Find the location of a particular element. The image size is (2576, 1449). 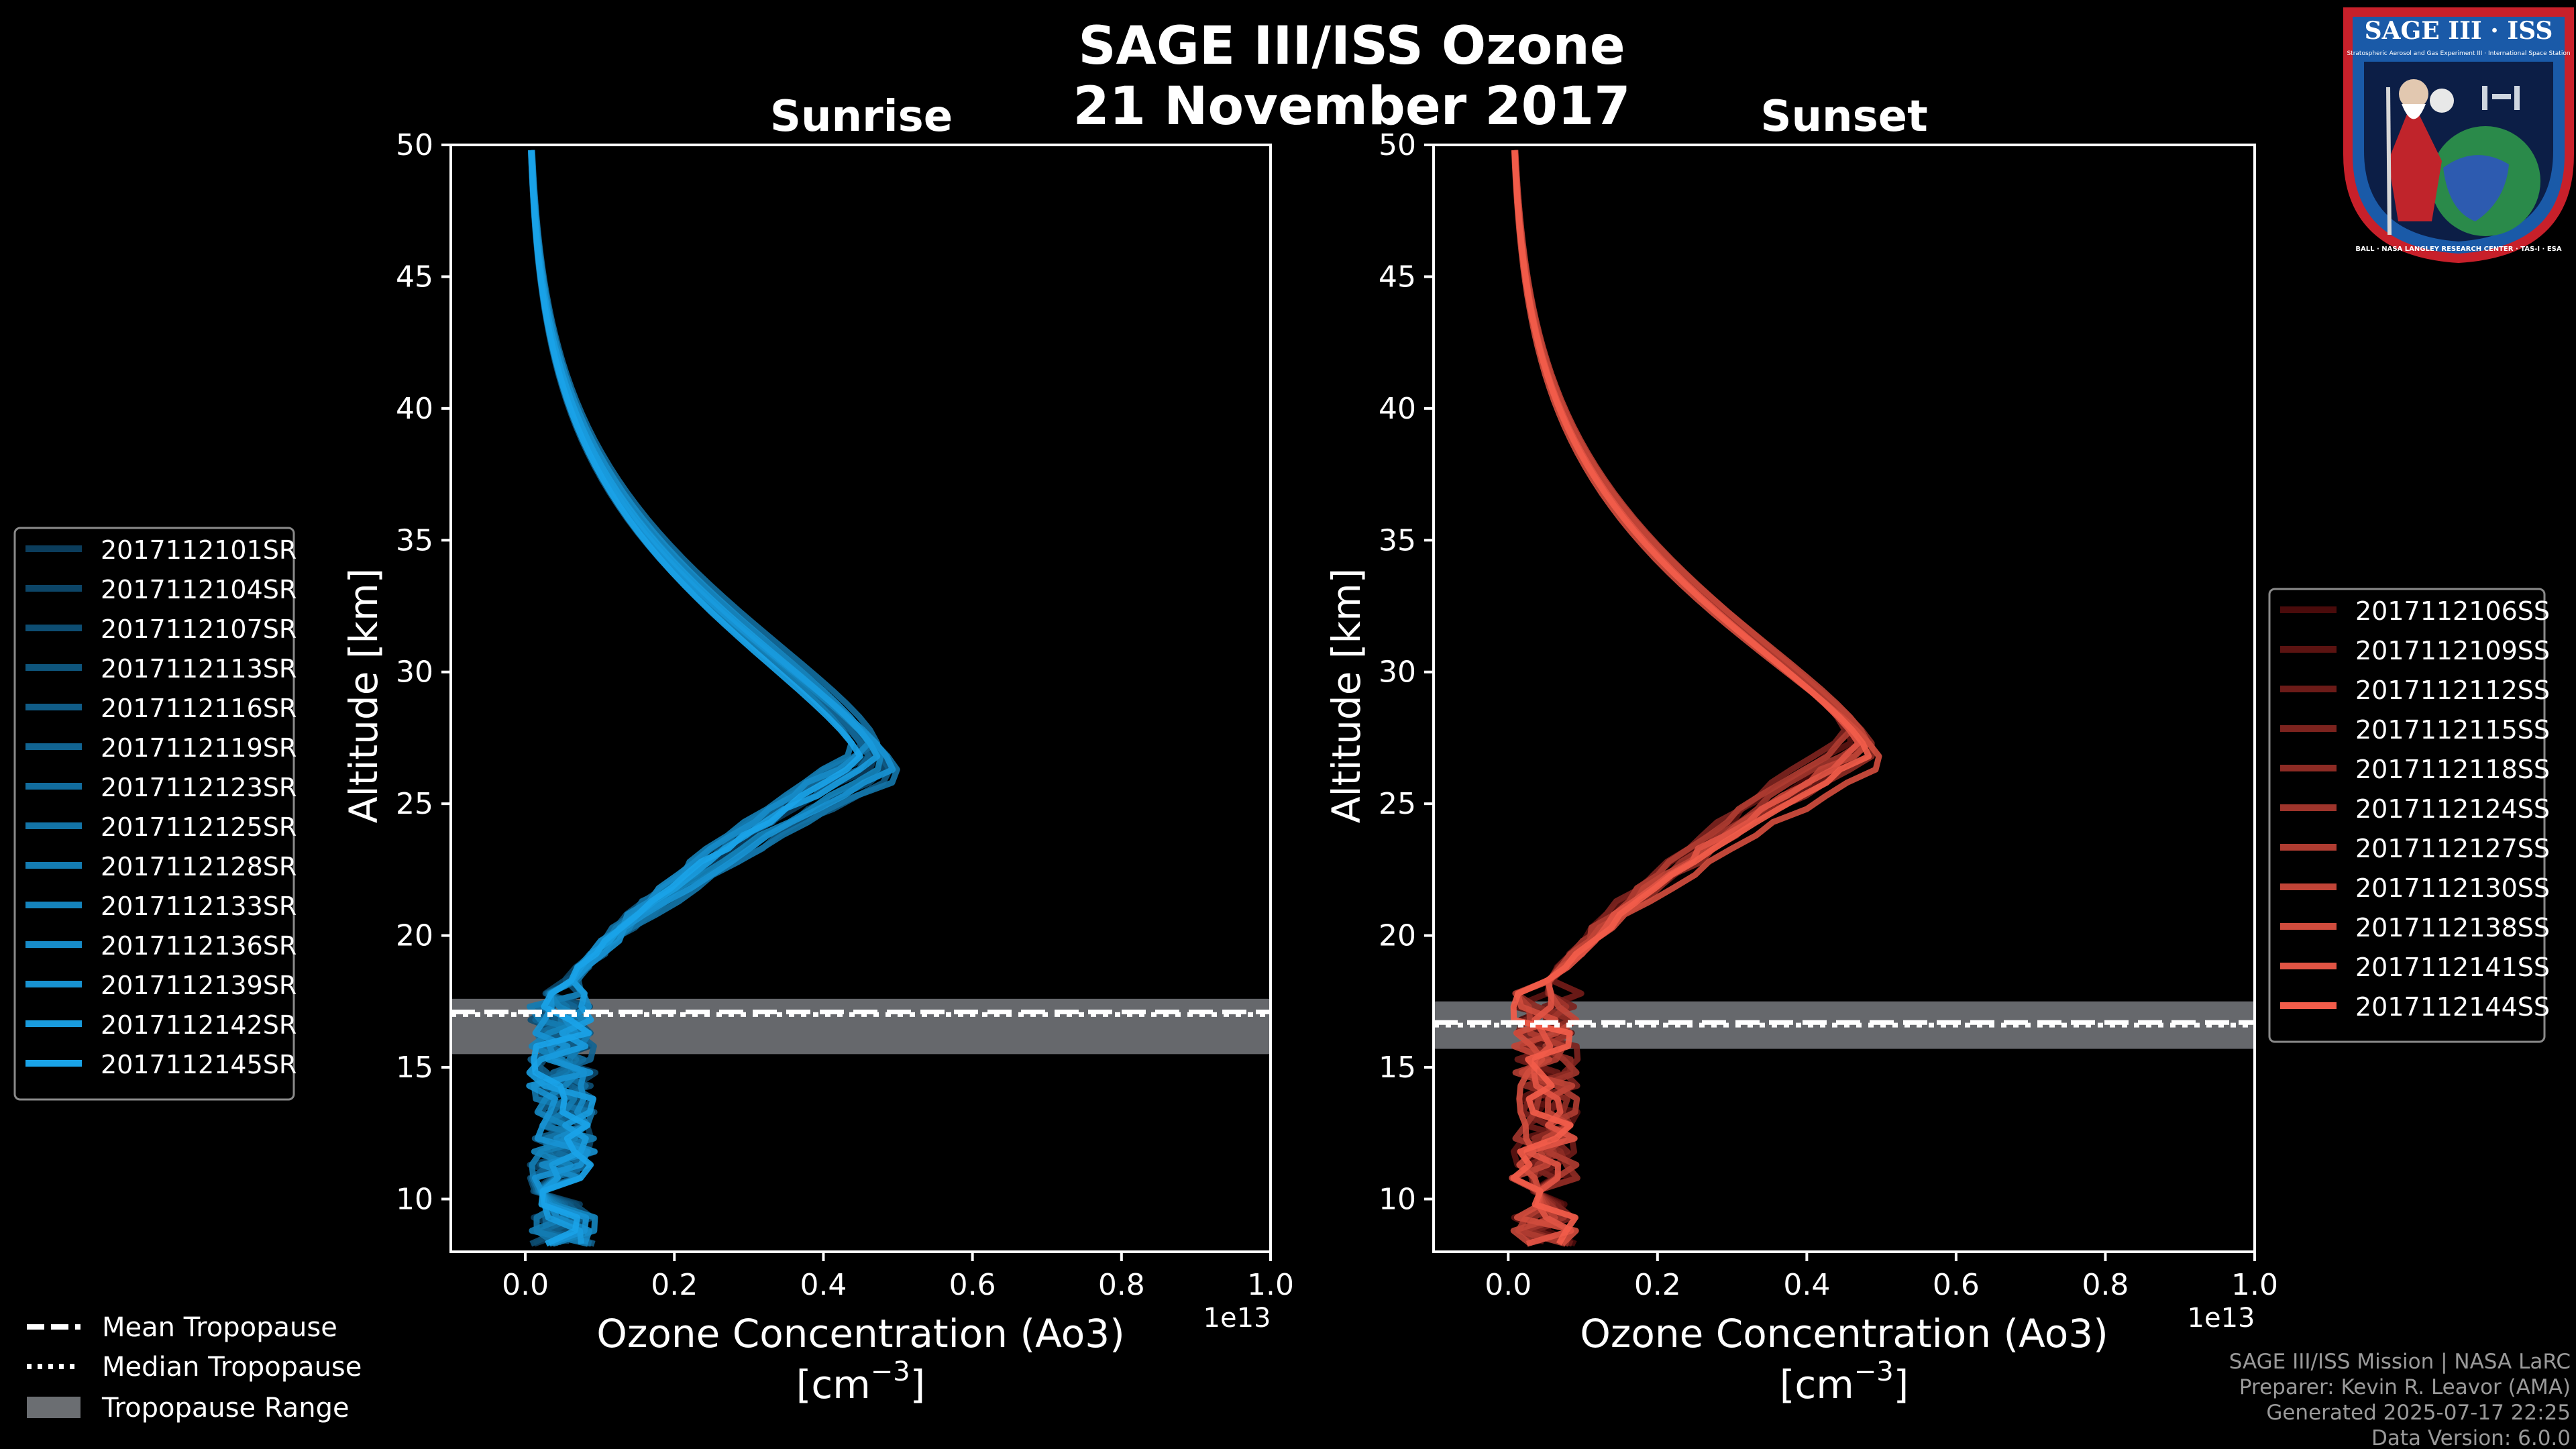

footer-line: Data Version: 6.0.0 is located at coordinates (2471, 1437).